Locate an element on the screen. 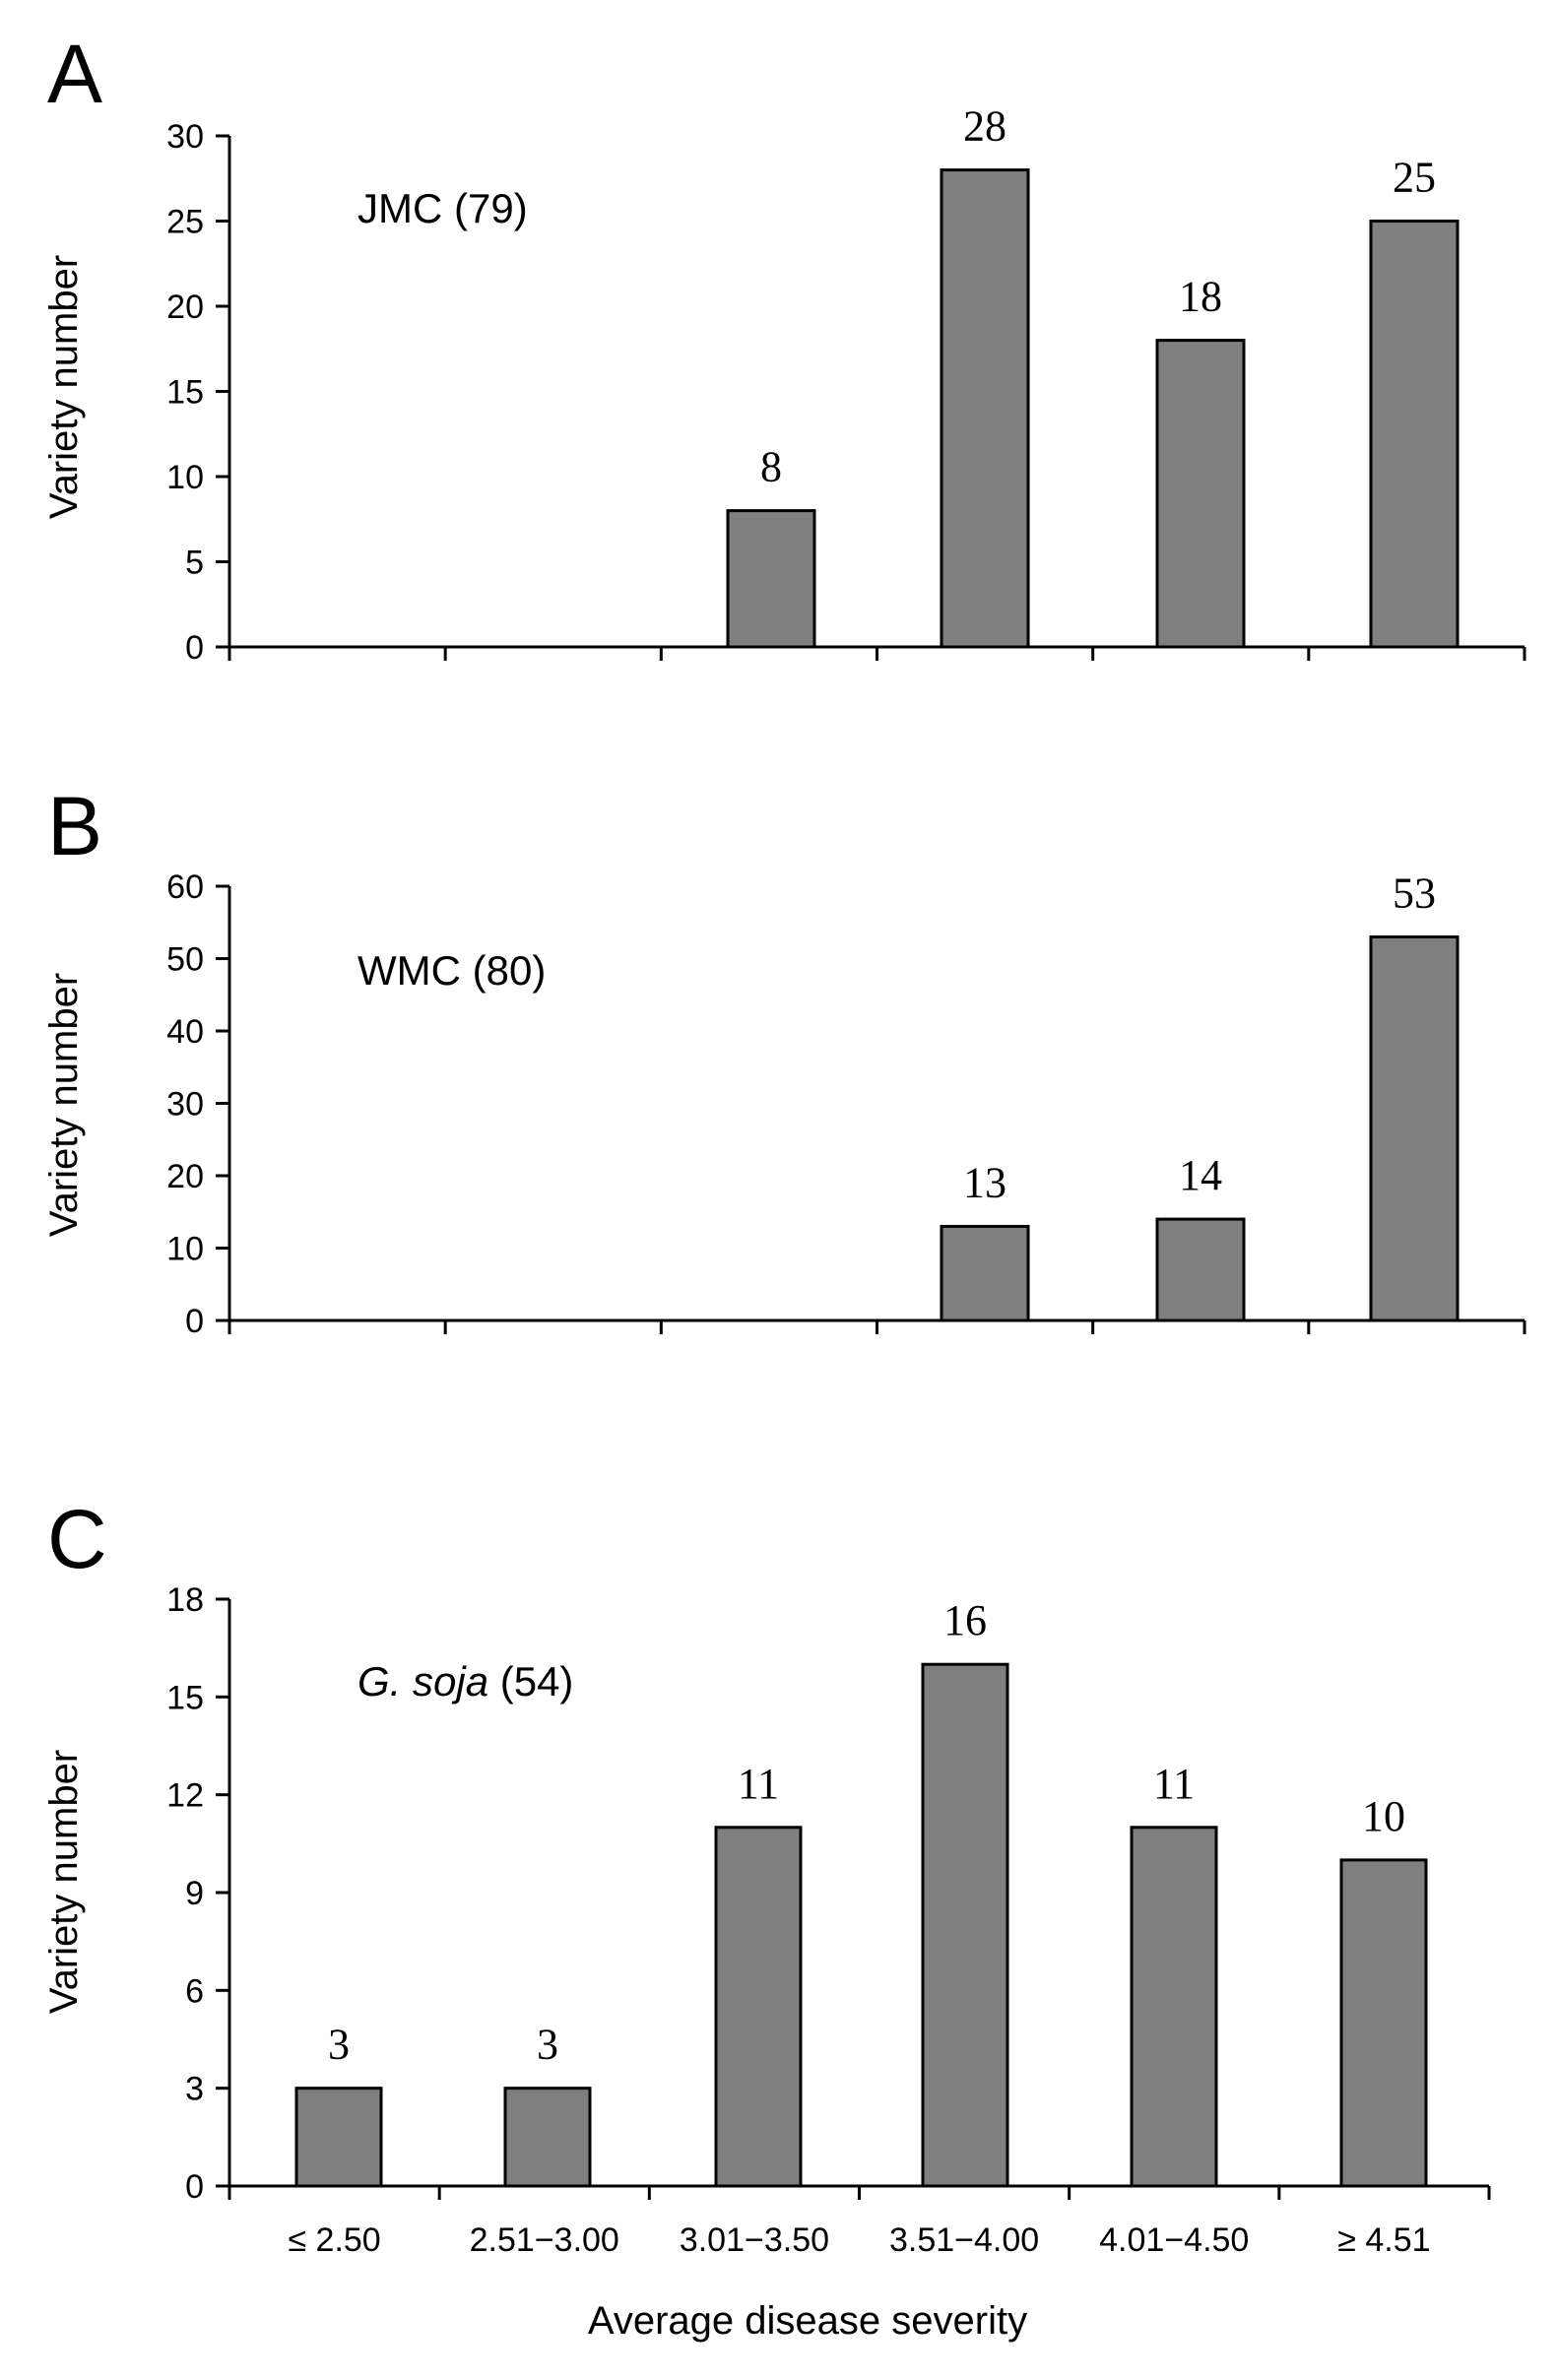 The width and height of the screenshot is (1558, 2380). y-tick-label: 6 is located at coordinates (194, 1991).